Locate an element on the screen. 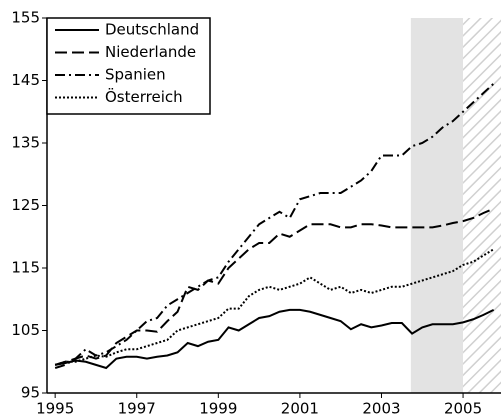 The height and width of the screenshot is (418, 501). y-tick-label: 115 is located at coordinates (25, 268).